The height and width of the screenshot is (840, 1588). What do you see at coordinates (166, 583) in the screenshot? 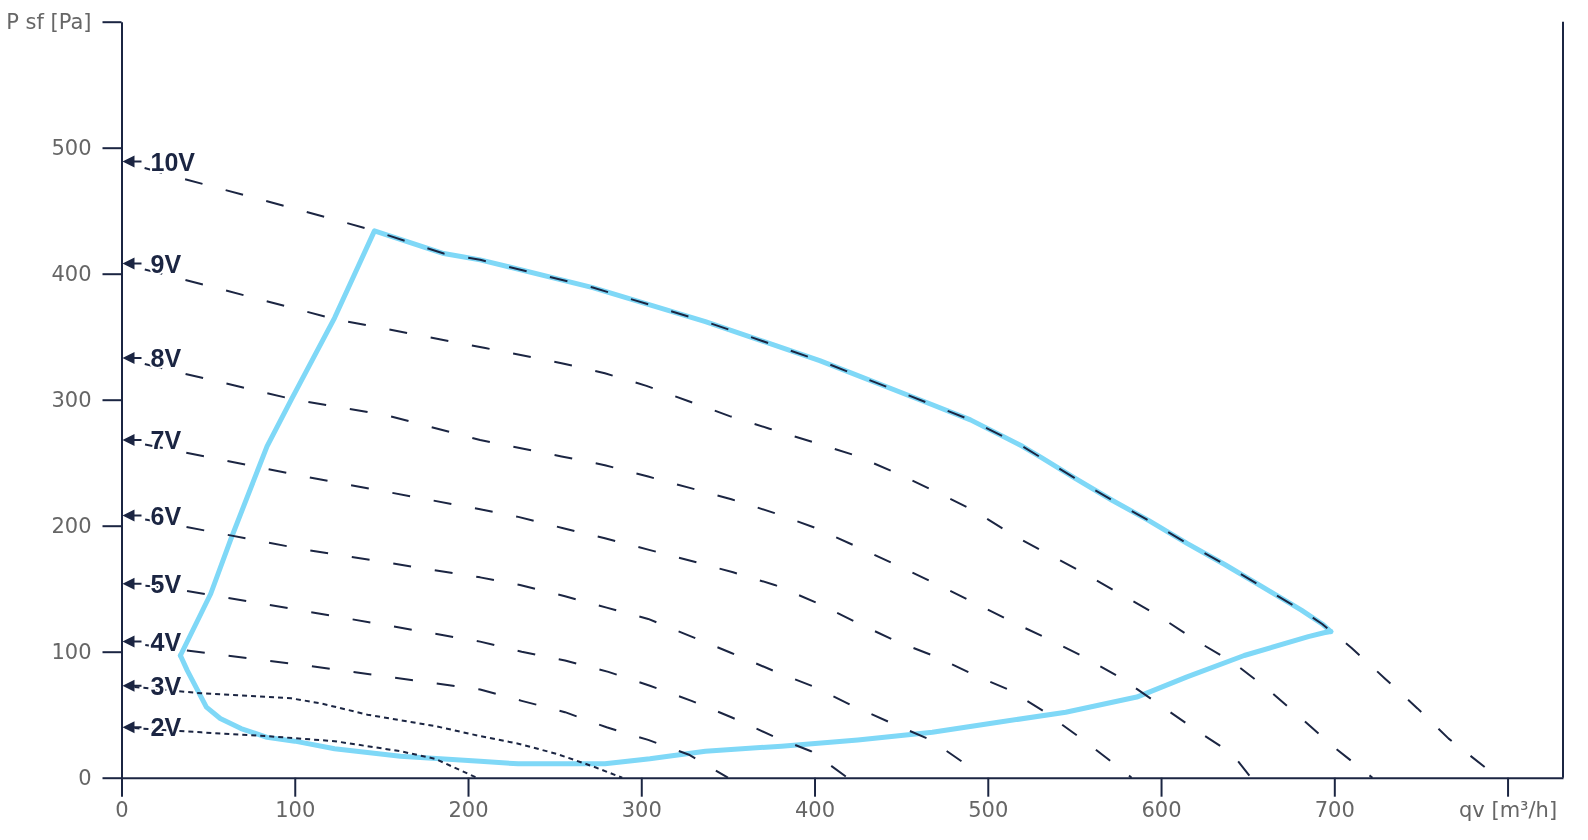
I see `legend-label: 5V` at bounding box center [166, 583].